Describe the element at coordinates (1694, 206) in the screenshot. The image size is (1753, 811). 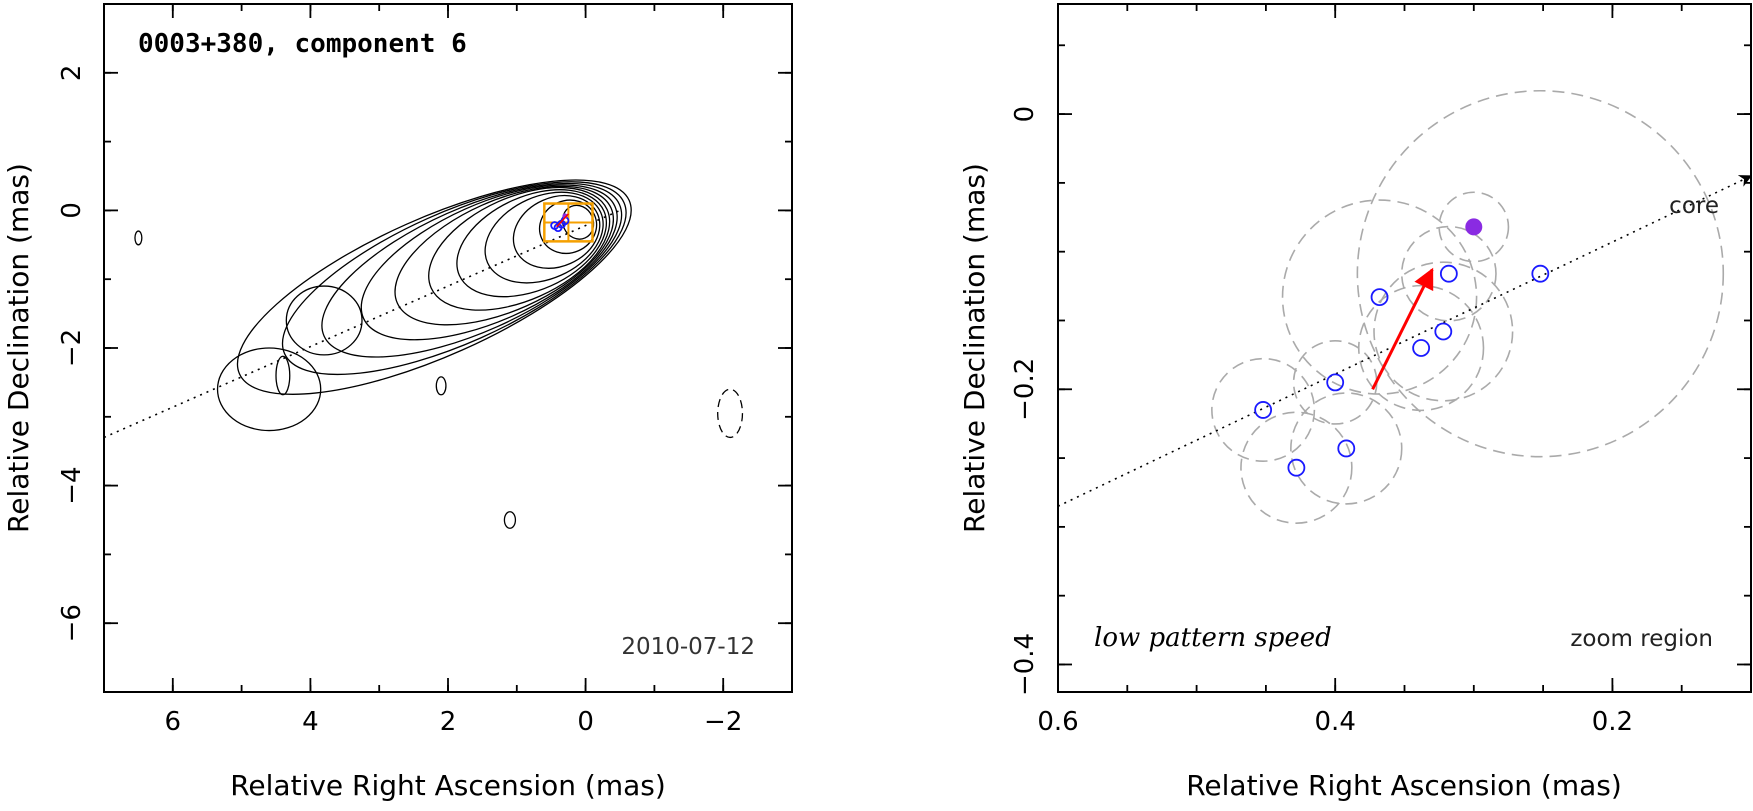
I see `core-label: core` at that location.